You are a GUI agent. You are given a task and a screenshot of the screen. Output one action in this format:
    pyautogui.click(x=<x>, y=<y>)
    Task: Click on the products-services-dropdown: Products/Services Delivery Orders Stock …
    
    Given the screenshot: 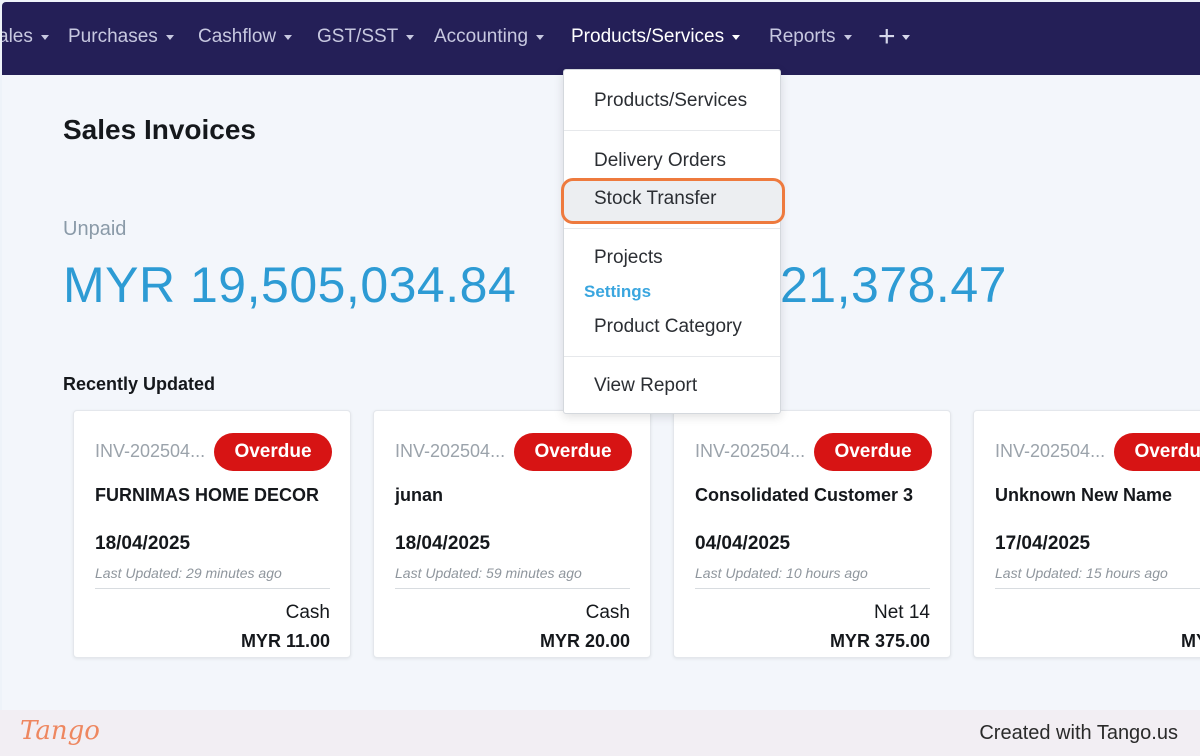 What is the action you would take?
    pyautogui.click(x=673, y=241)
    